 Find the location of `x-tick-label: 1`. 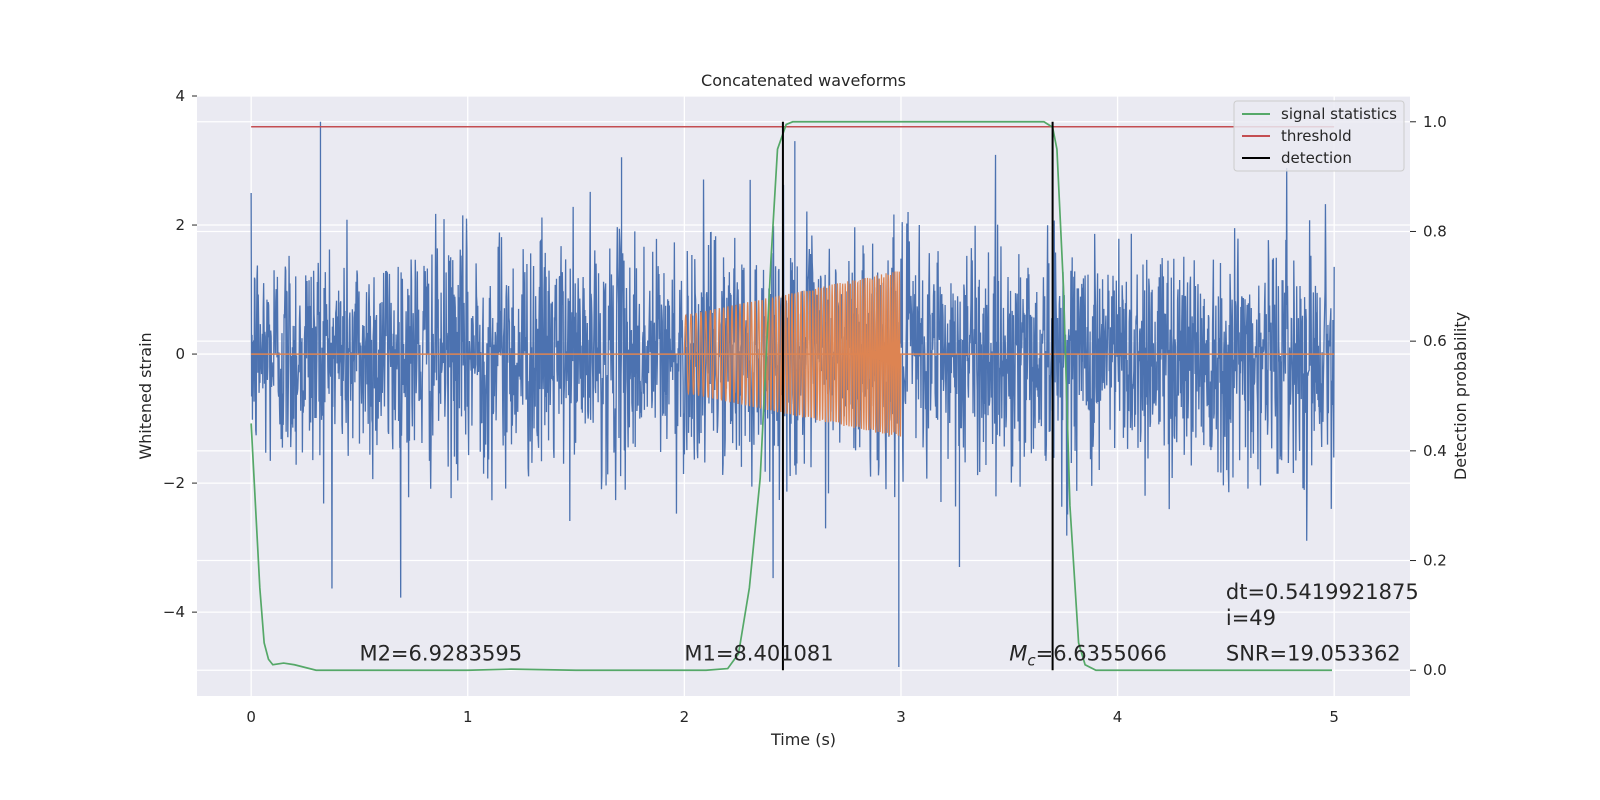

x-tick-label: 1 is located at coordinates (468, 717).